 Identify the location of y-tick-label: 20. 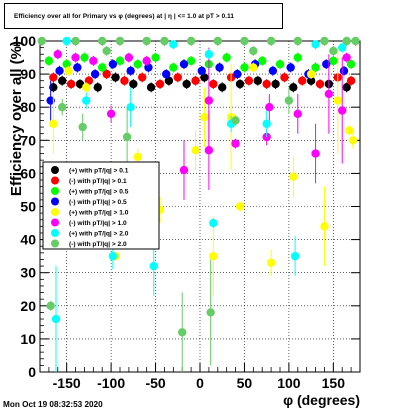
(28, 306).